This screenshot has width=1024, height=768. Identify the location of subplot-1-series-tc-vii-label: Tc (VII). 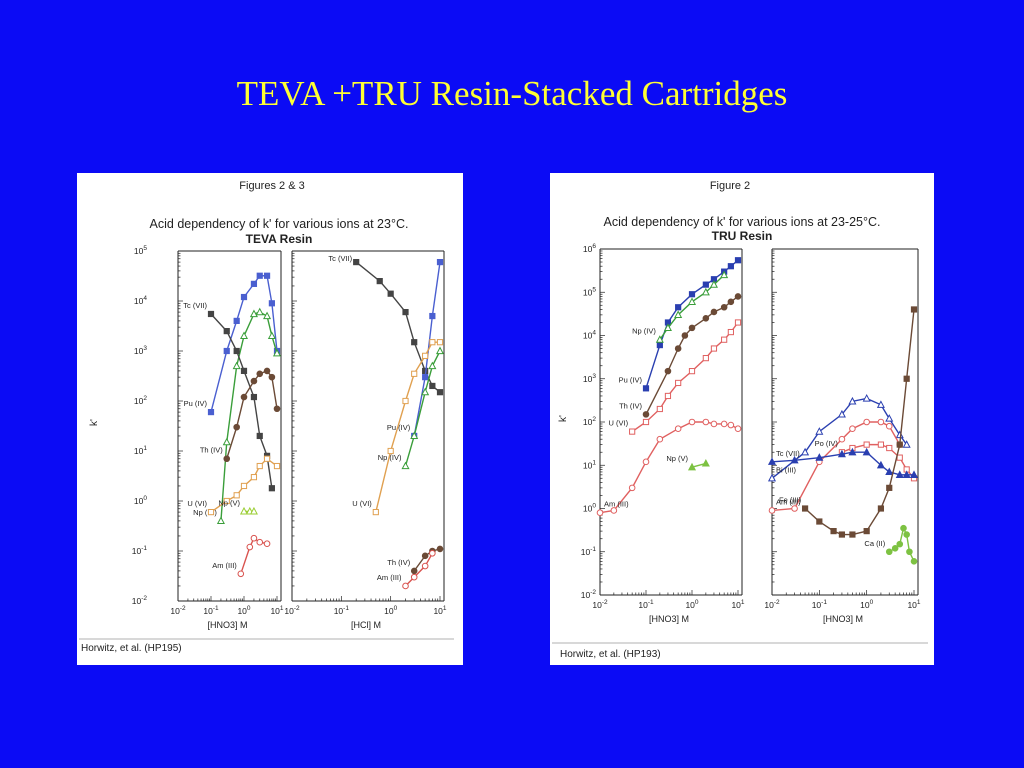
(195, 305).